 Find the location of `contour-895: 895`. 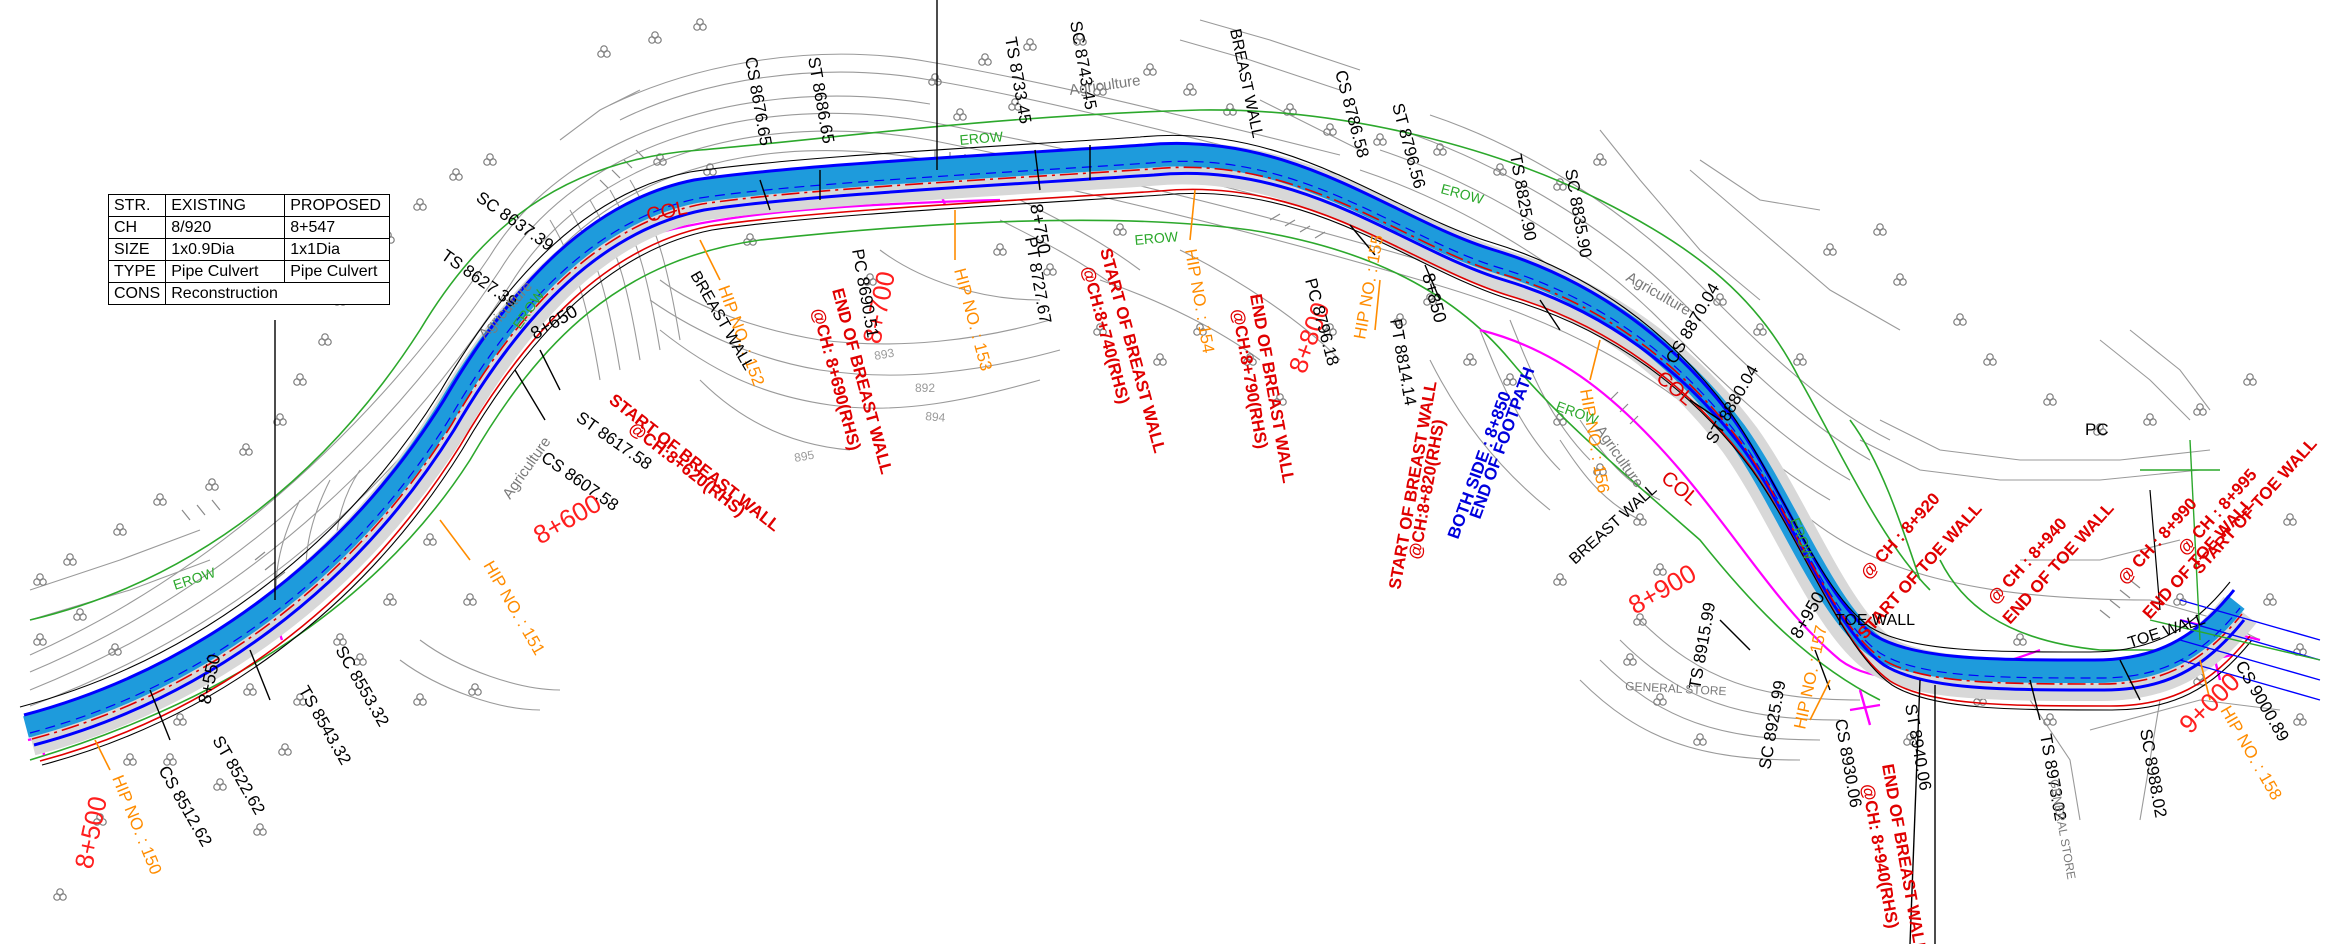

contour-895: 895 is located at coordinates (804, 456).